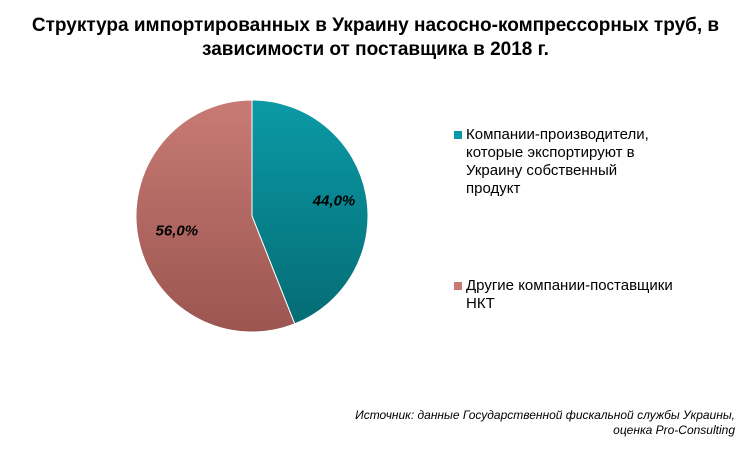  Describe the element at coordinates (569, 285) in the screenshot. I see `legend-label-line: Другие компании-поставщики` at that location.